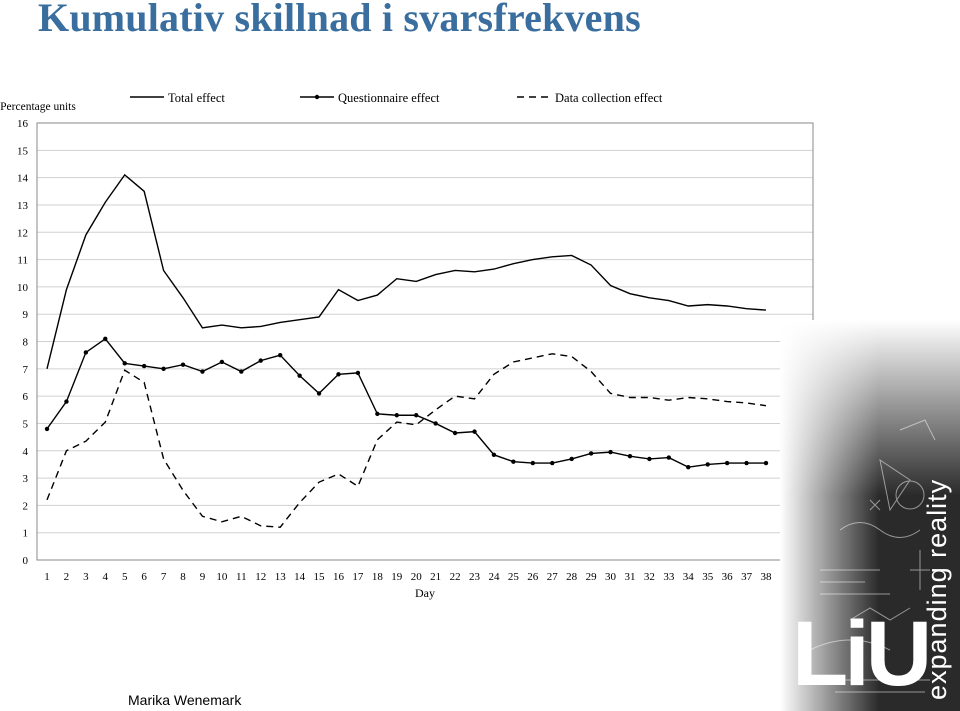 This screenshot has width=960, height=711. What do you see at coordinates (629, 577) in the screenshot?
I see `x-tick-label: 31` at bounding box center [629, 577].